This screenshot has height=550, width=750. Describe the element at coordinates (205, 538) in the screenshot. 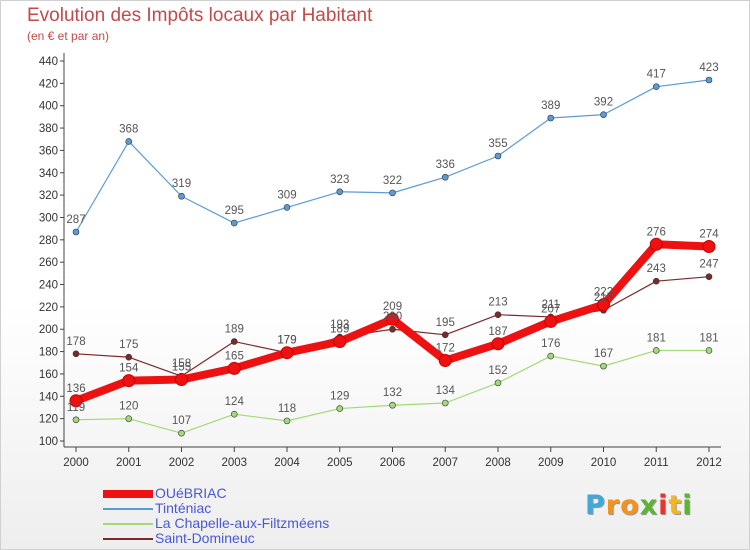

I see `legend-label: Saint-Domineuc` at that location.